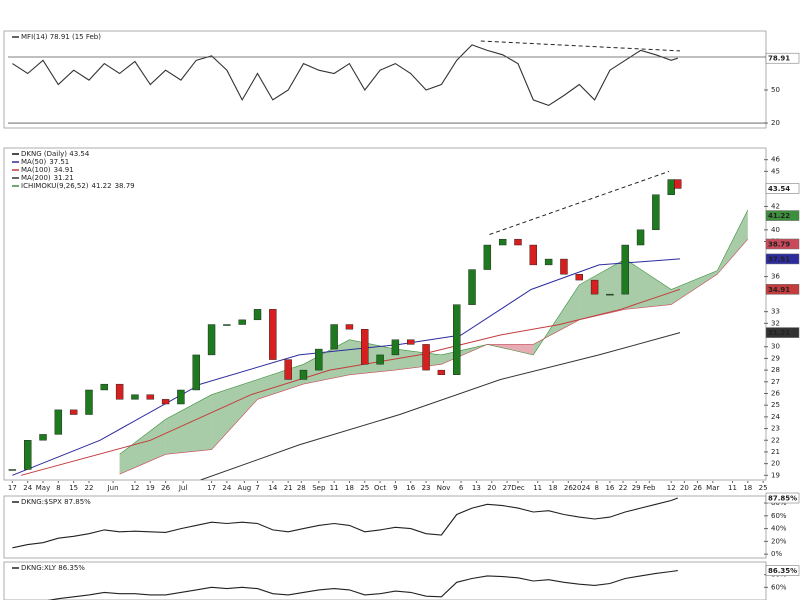 Image resolution: width=800 pixels, height=600 pixels. I want to click on x-tick-label: Jun, so click(113, 488).